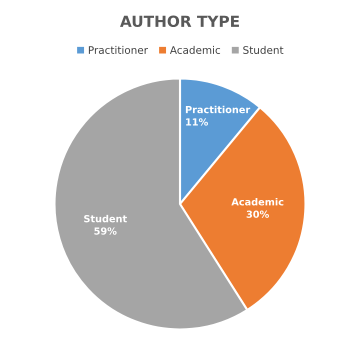 The height and width of the screenshot is (348, 360). Describe the element at coordinates (105, 231) in the screenshot. I see `data-label: 59%` at that location.